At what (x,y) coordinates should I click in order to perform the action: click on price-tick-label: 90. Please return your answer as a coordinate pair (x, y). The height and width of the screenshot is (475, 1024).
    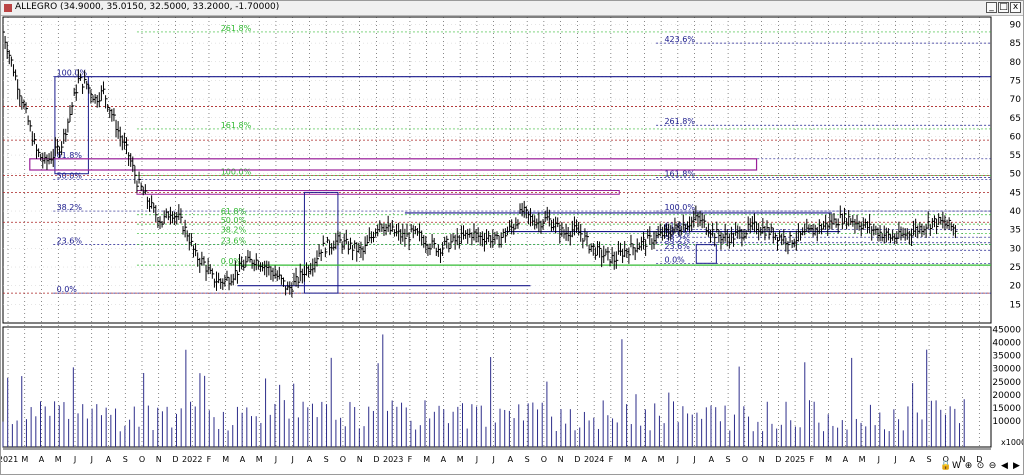
    Looking at the image, I should click on (1016, 25).